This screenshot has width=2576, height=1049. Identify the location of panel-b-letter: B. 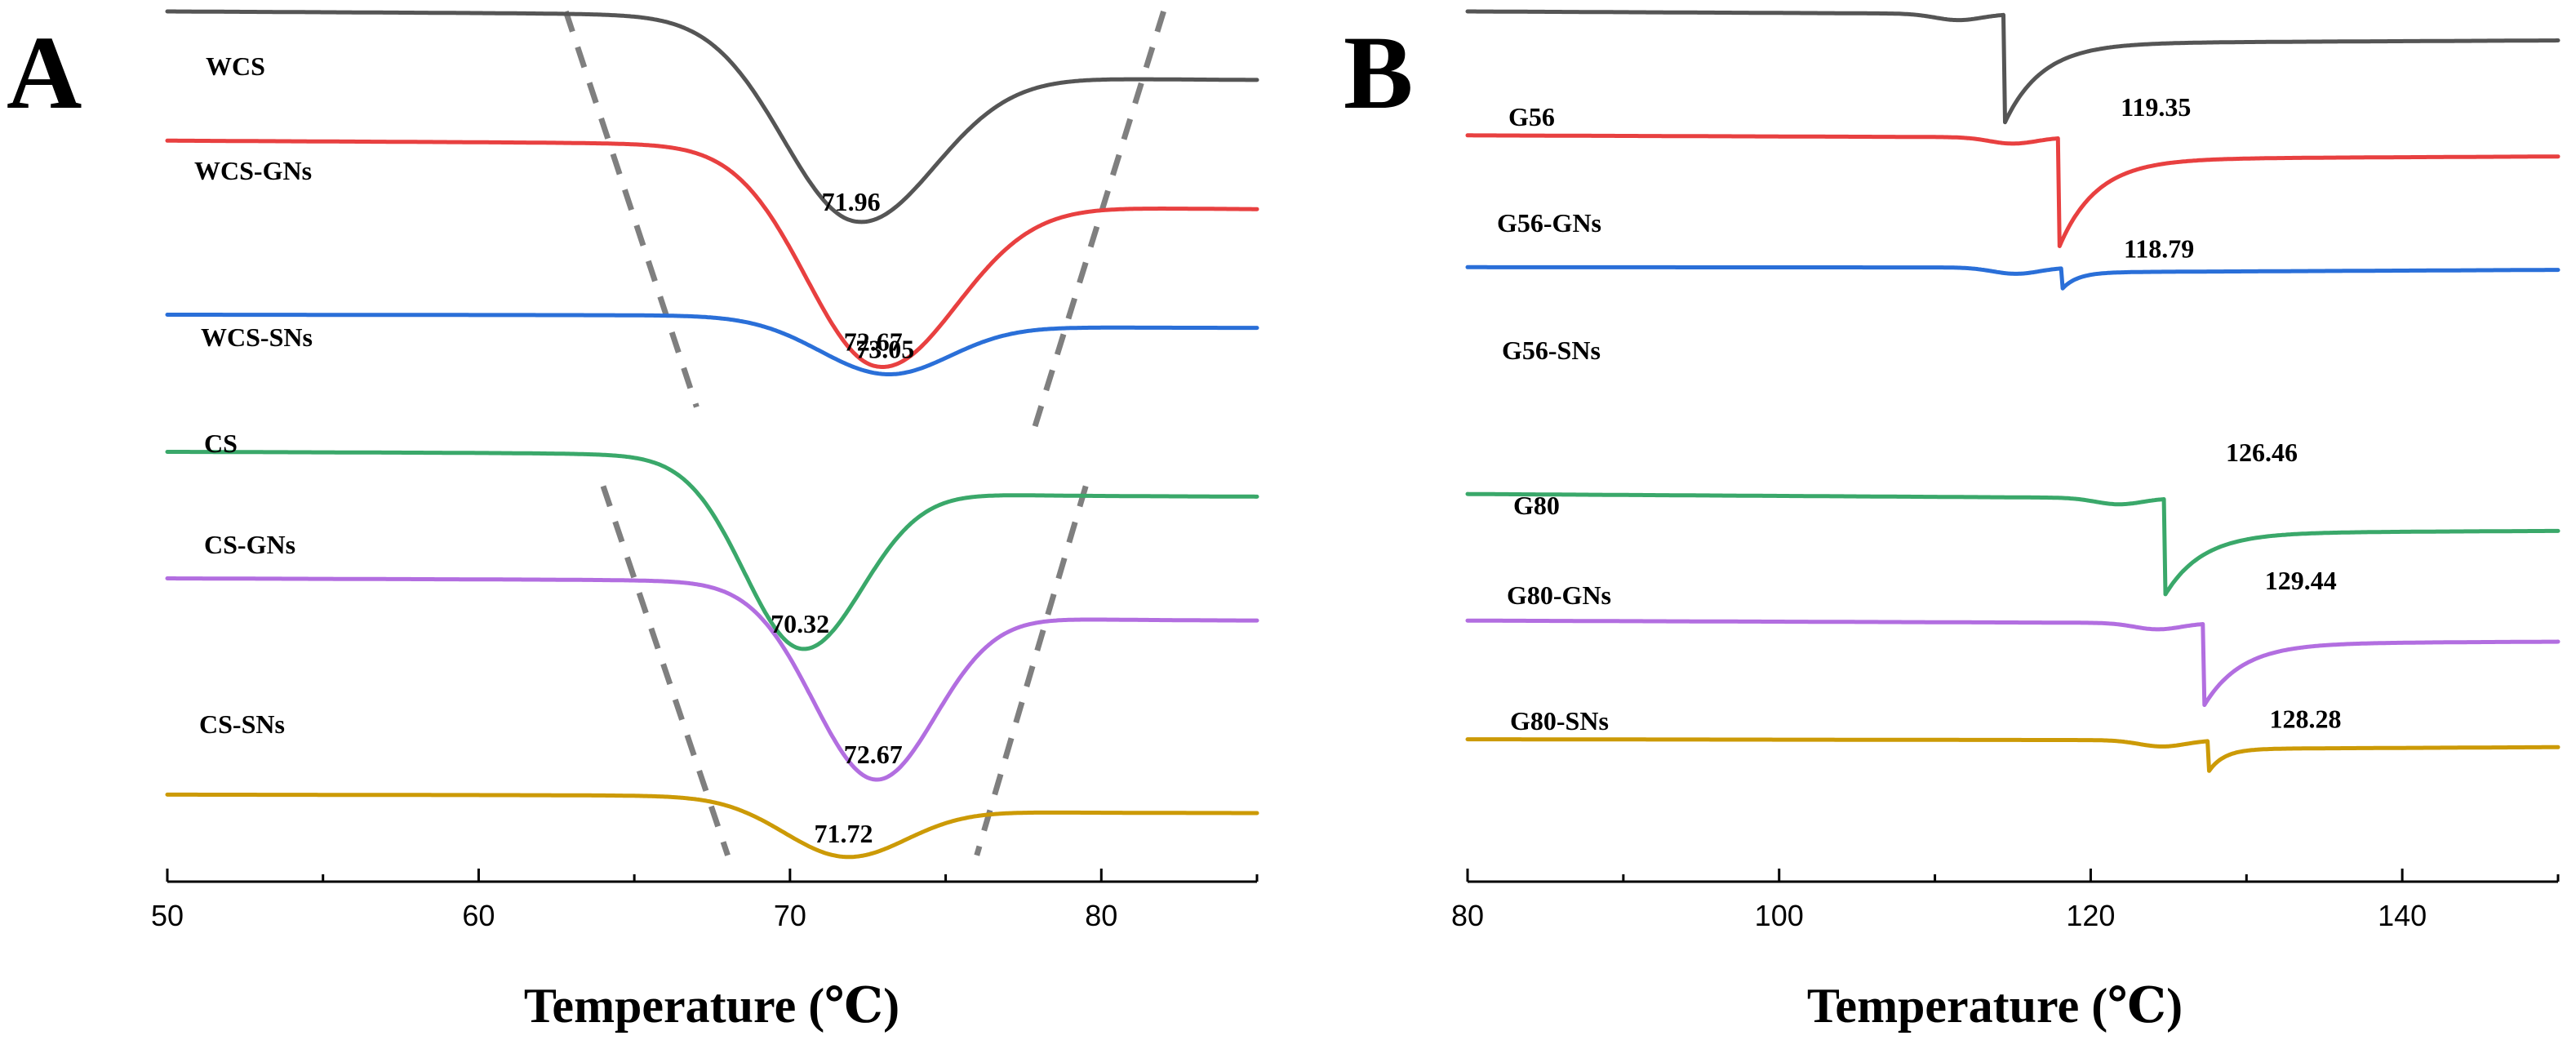
(1378, 73).